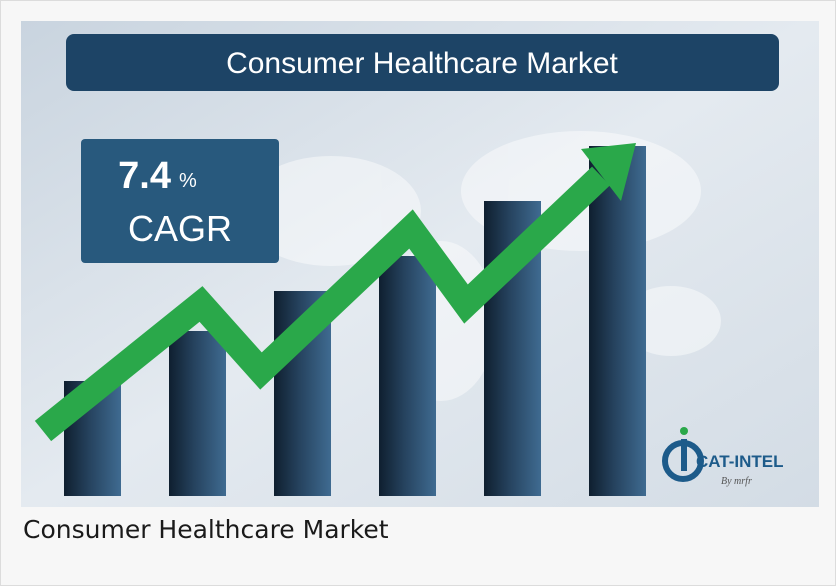 The width and height of the screenshot is (836, 586). I want to click on cagr-value: 7.4, so click(144, 176).